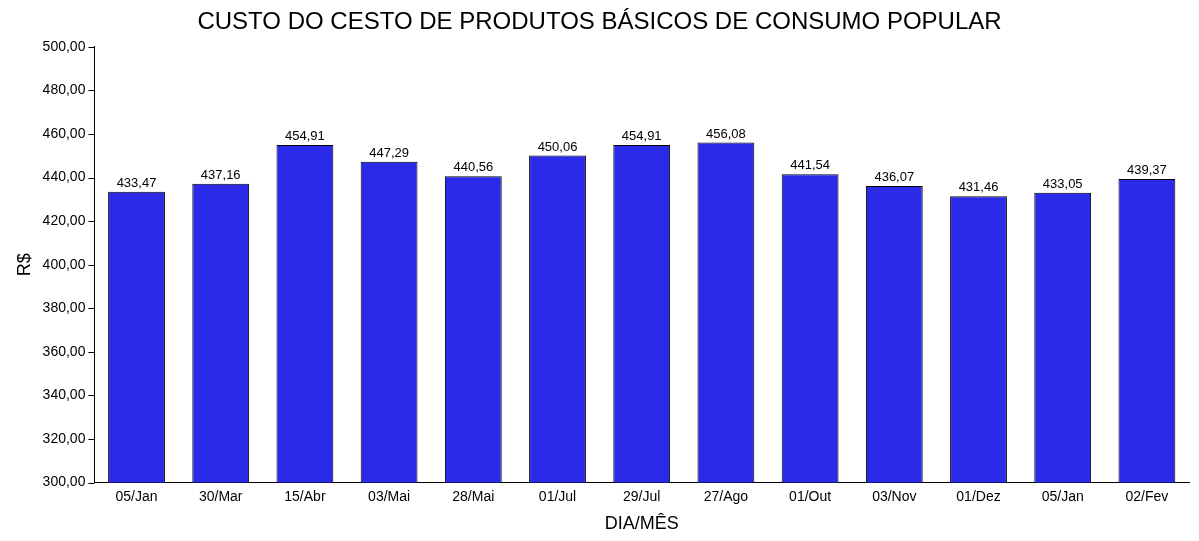 This screenshot has height=541, width=1199. I want to click on x-tick-label: 15/Abr, so click(305, 495).